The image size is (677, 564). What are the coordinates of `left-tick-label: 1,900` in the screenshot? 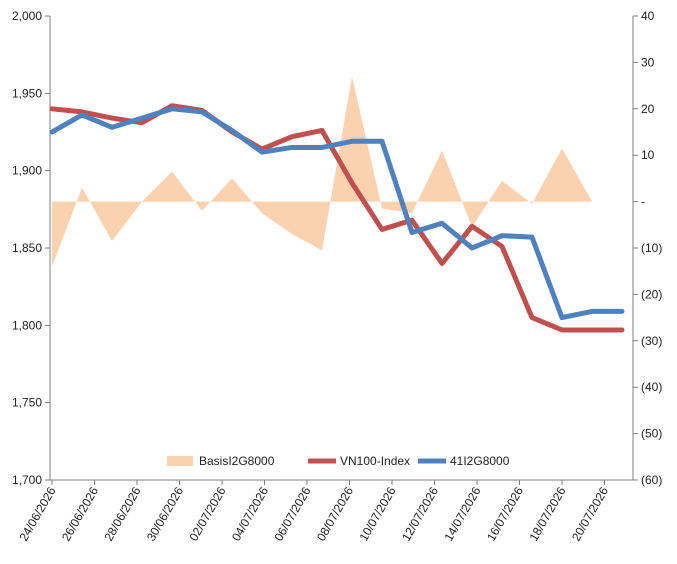 It's located at (27, 171).